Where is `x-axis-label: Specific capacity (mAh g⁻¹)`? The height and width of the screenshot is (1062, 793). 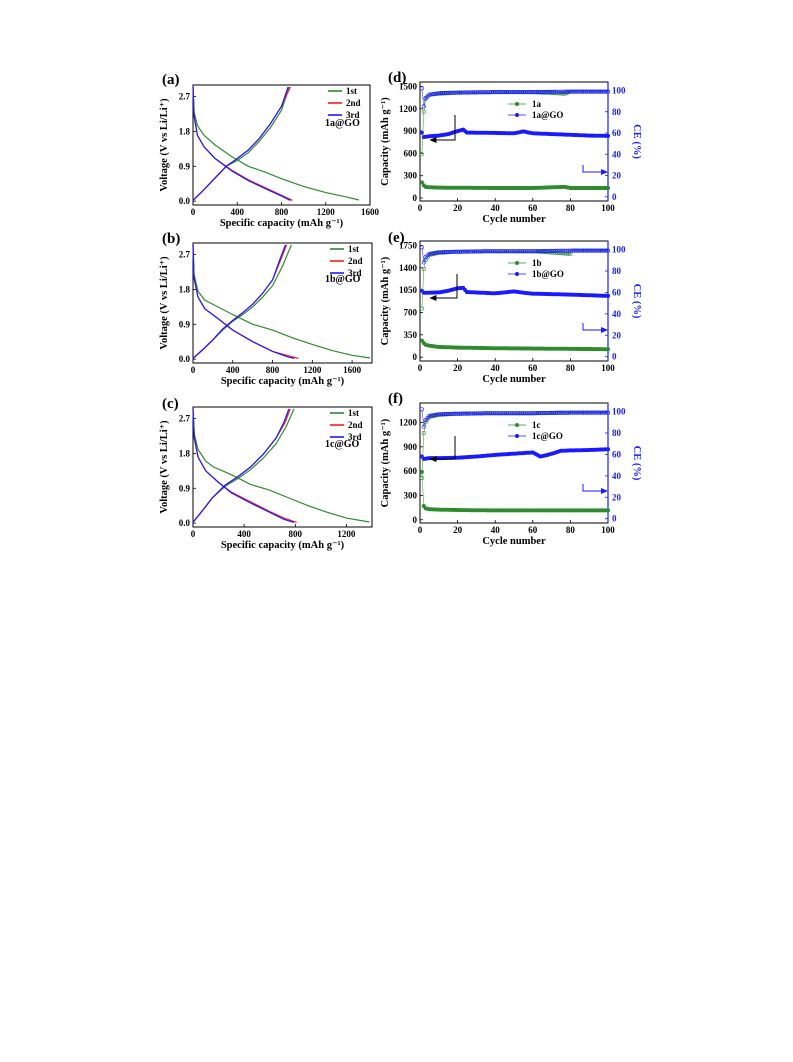
x-axis-label: Specific capacity (mAh g⁻¹) is located at coordinates (282, 223).